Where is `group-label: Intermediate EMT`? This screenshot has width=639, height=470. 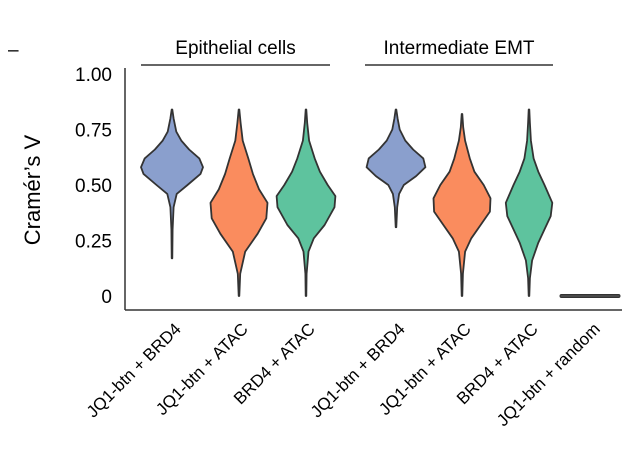
group-label: Intermediate EMT is located at coordinates (459, 48).